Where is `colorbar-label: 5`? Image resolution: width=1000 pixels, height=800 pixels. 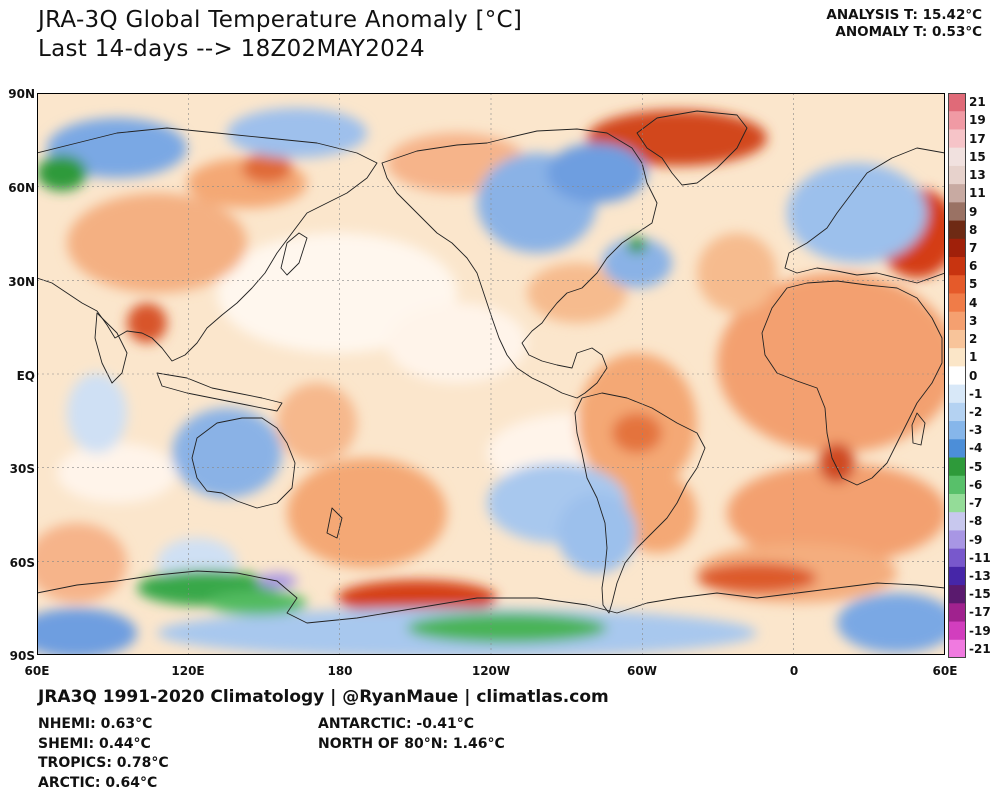
colorbar-label: 5 is located at coordinates (973, 284).